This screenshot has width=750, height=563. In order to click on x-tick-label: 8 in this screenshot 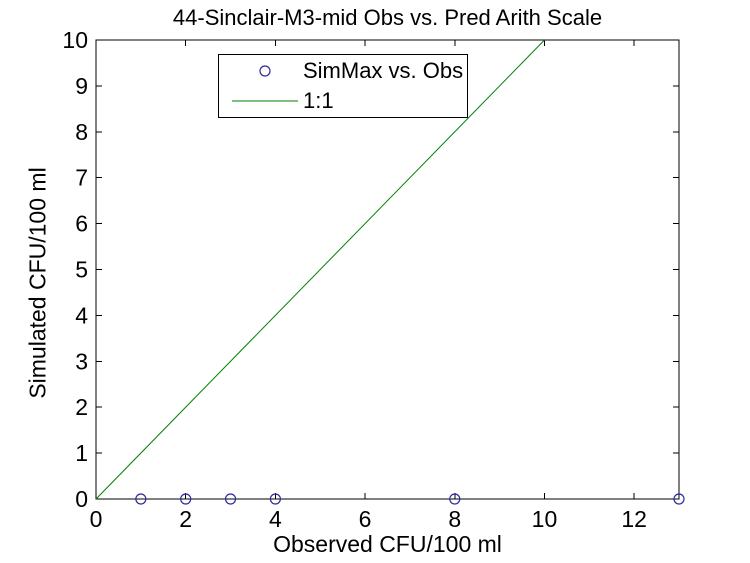, I will do `click(454, 519)`.